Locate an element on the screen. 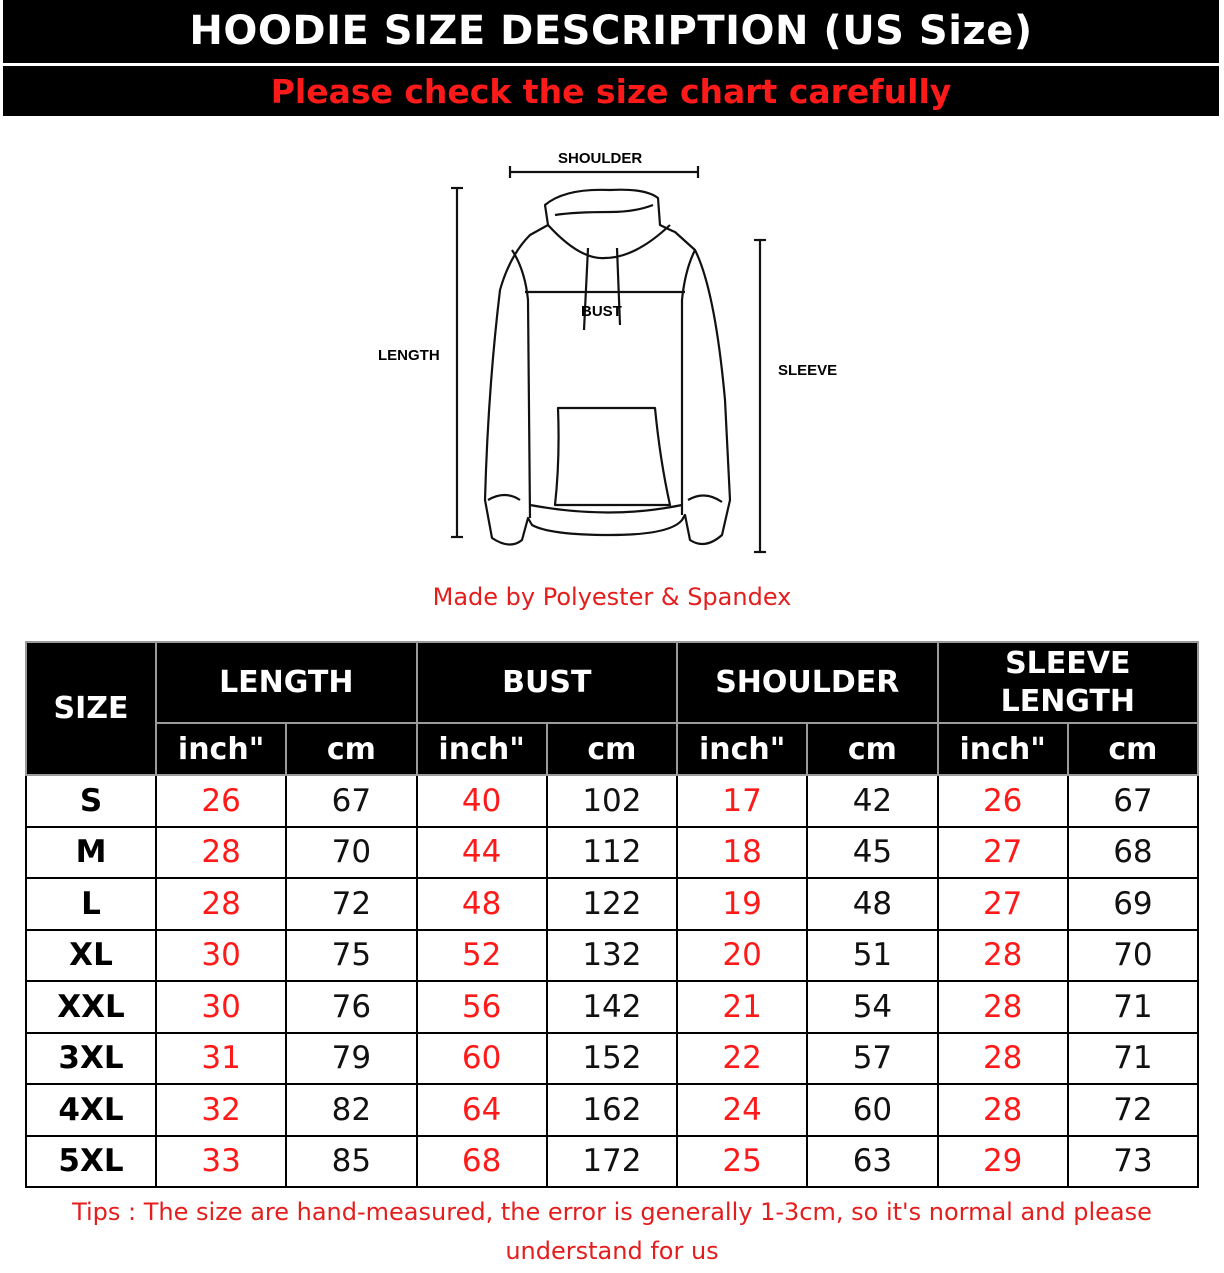  table-row: 5XL 33 85 68 172 25 63 29 73 is located at coordinates (612, 1161).